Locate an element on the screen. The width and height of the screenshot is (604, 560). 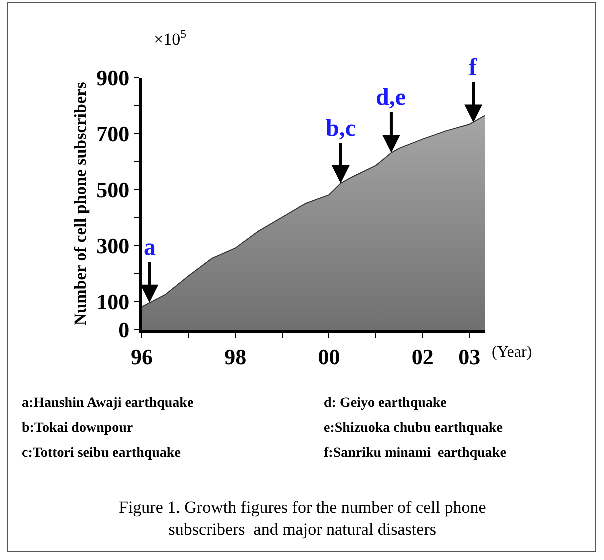
x-tick-label: 02 is located at coordinates (423, 357).